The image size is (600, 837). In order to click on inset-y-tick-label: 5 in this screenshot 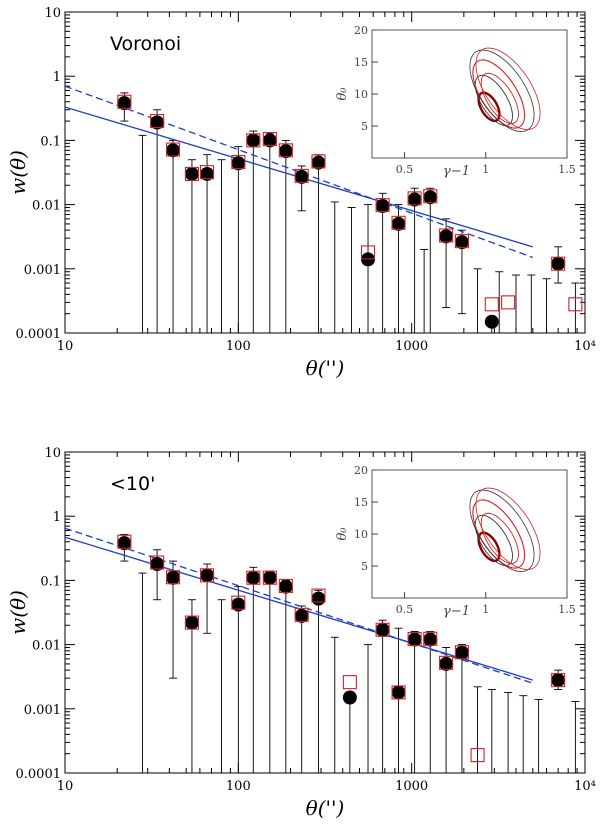, I will do `click(364, 126)`.